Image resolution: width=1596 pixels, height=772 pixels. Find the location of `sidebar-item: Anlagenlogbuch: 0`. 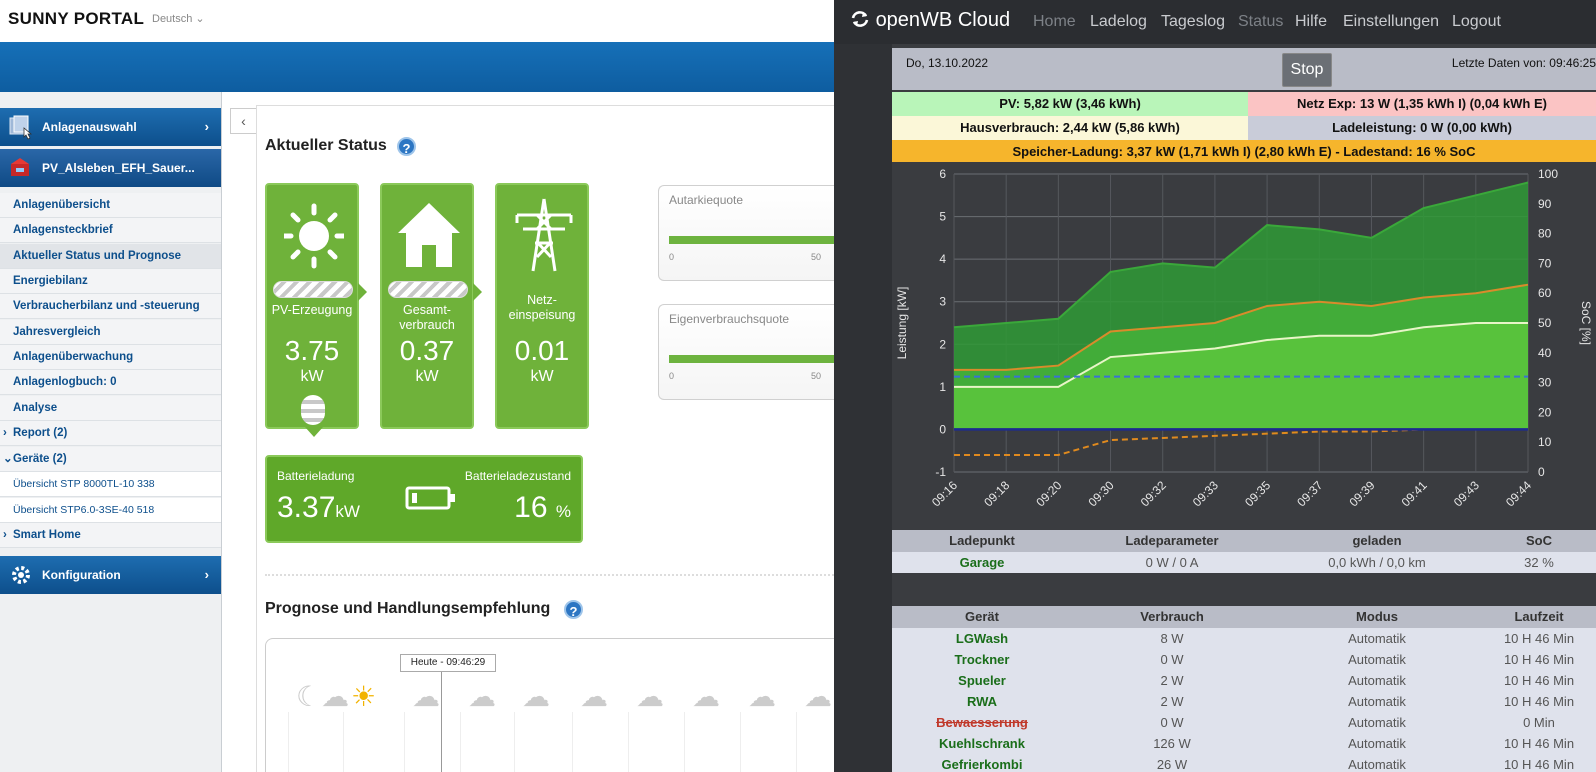

sidebar-item: Anlagenlogbuch: 0 is located at coordinates (110, 382).